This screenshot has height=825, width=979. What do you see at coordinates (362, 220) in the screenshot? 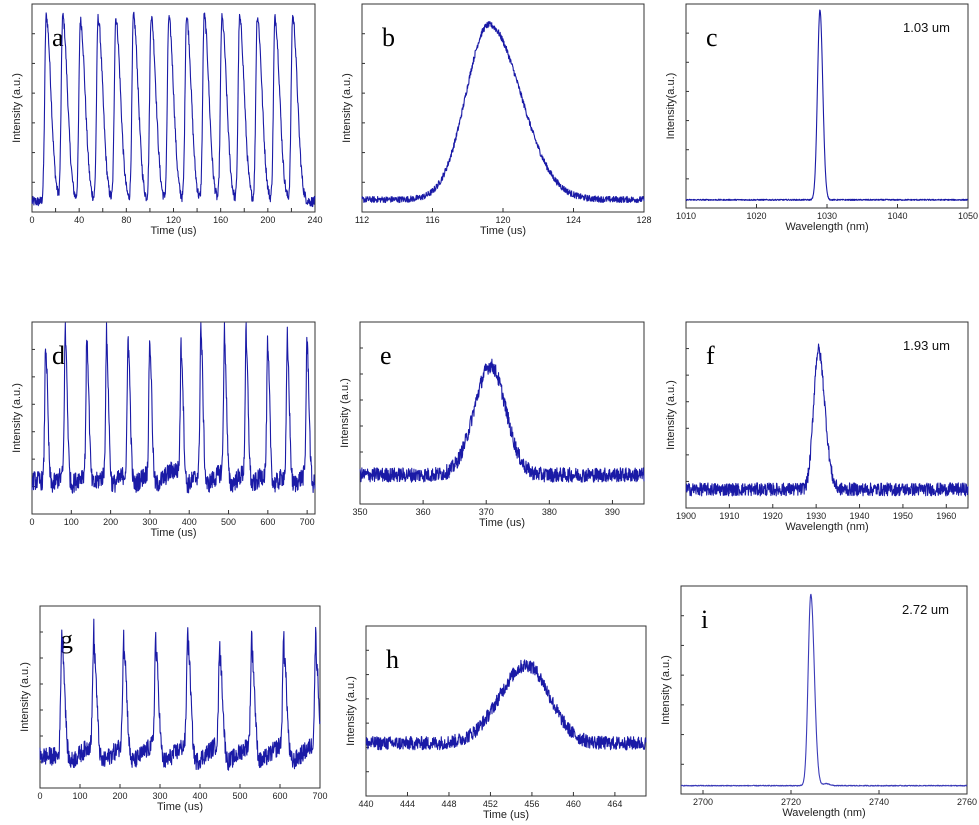
I see `x-tick-label: 112` at bounding box center [362, 220].